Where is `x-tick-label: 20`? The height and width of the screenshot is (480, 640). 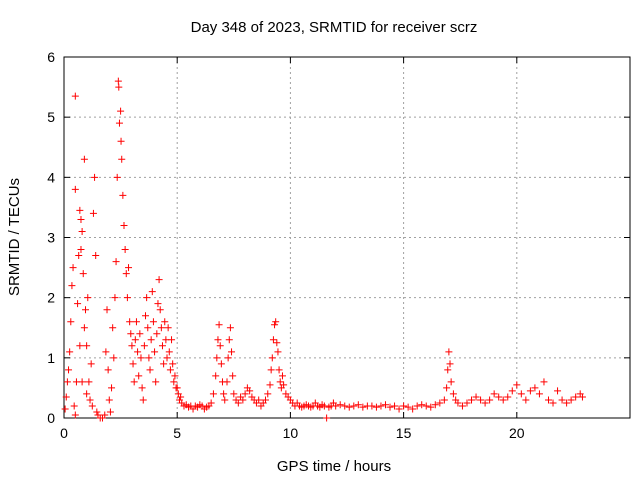
x-tick-label: 20 is located at coordinates (517, 433).